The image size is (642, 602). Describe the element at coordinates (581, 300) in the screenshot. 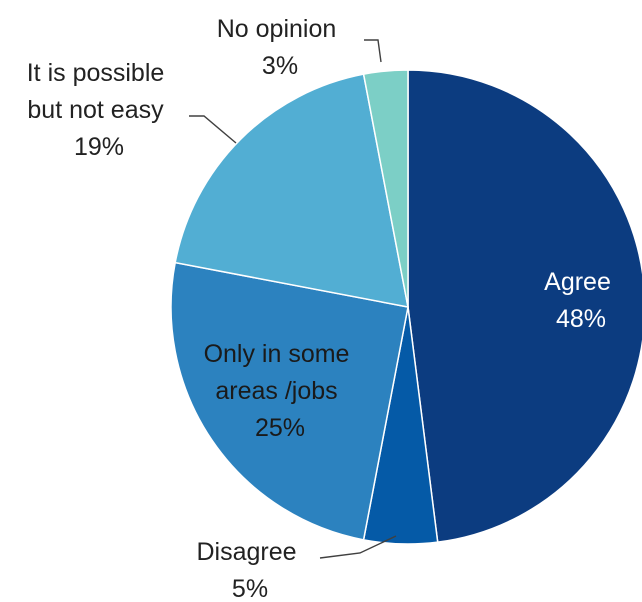

I see `label-agree: Agree 48%` at that location.